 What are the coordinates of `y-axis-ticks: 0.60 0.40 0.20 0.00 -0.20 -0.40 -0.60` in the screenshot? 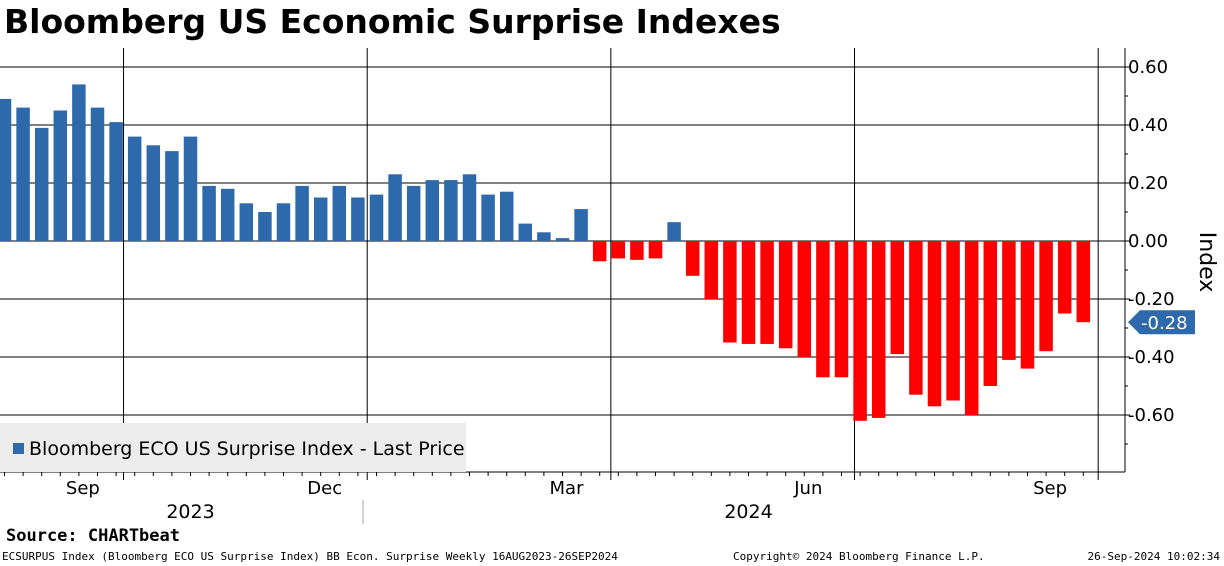 It's located at (1150, 251).